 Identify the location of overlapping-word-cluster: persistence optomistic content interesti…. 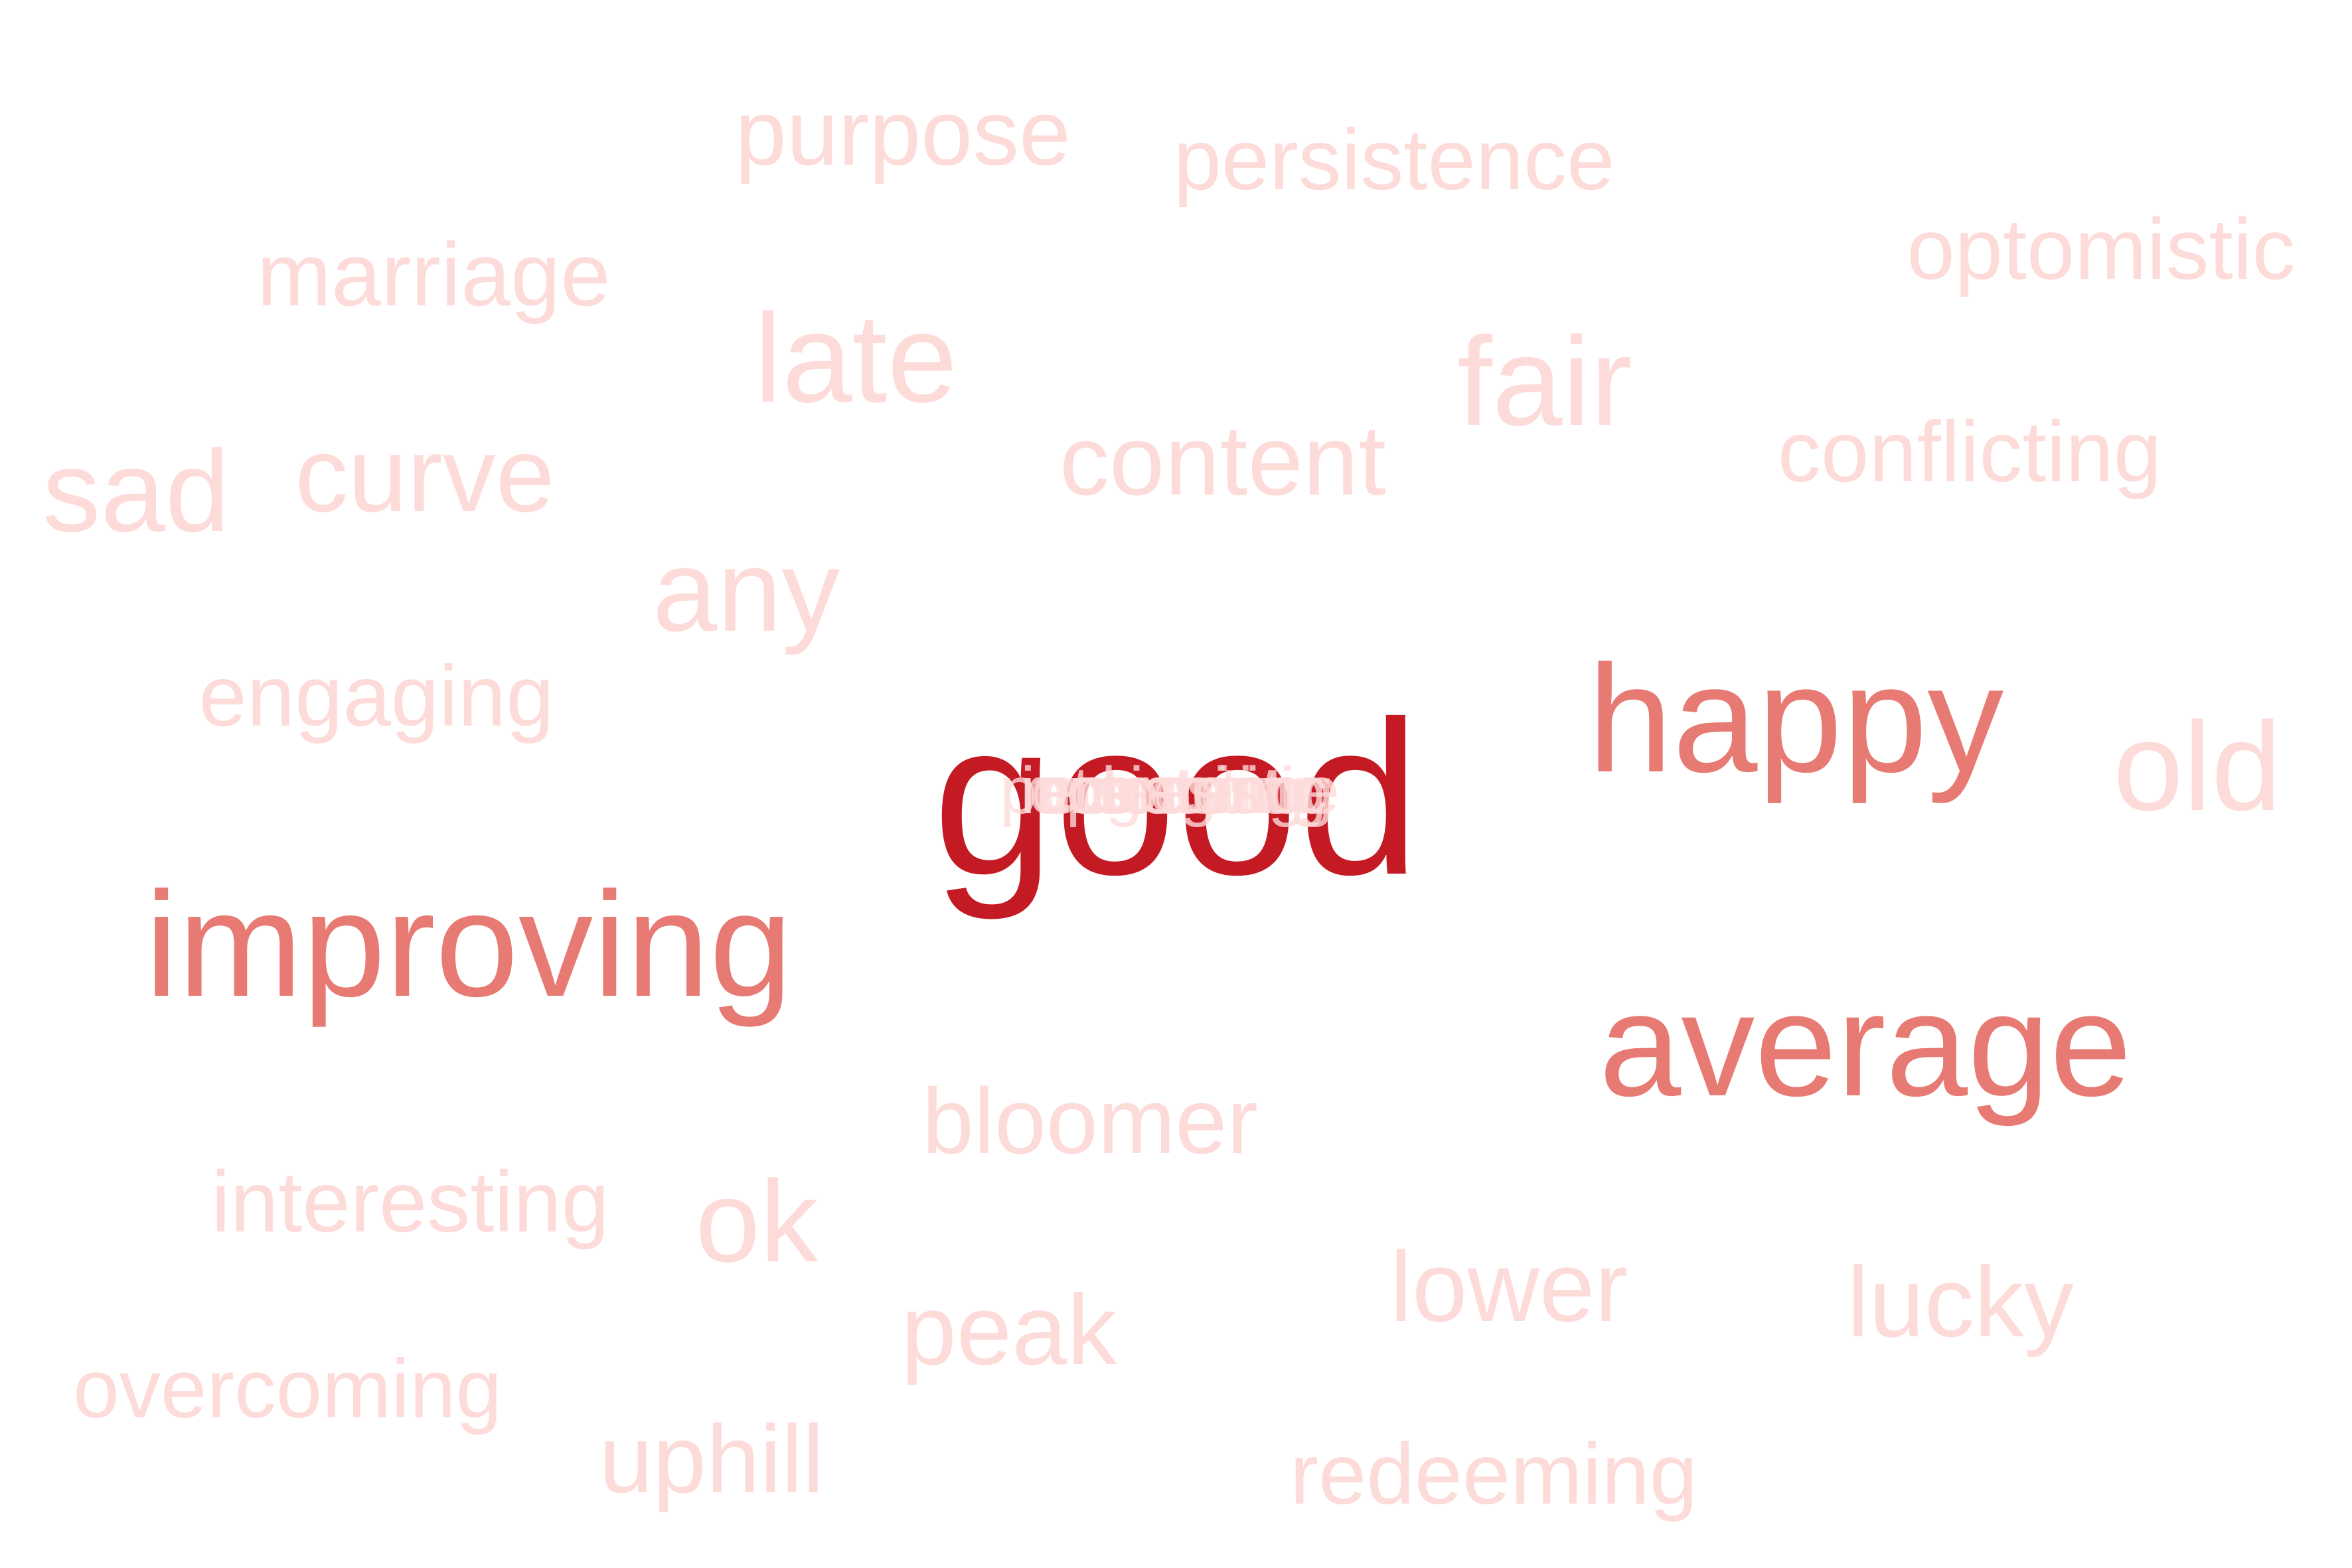
(1170, 791).